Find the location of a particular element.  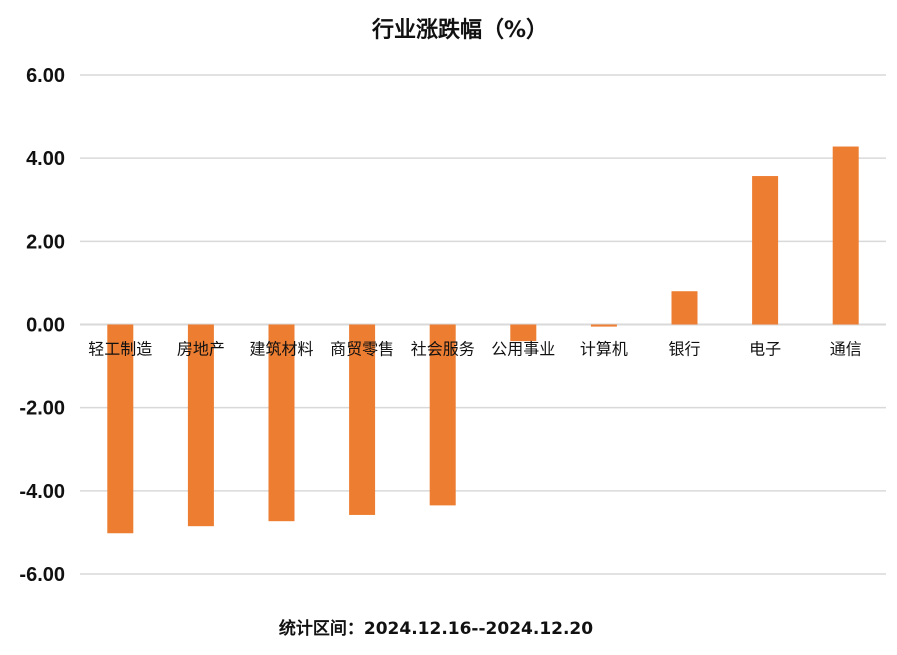

chart-title: 行业涨跌幅（%） is located at coordinates (459, 30).